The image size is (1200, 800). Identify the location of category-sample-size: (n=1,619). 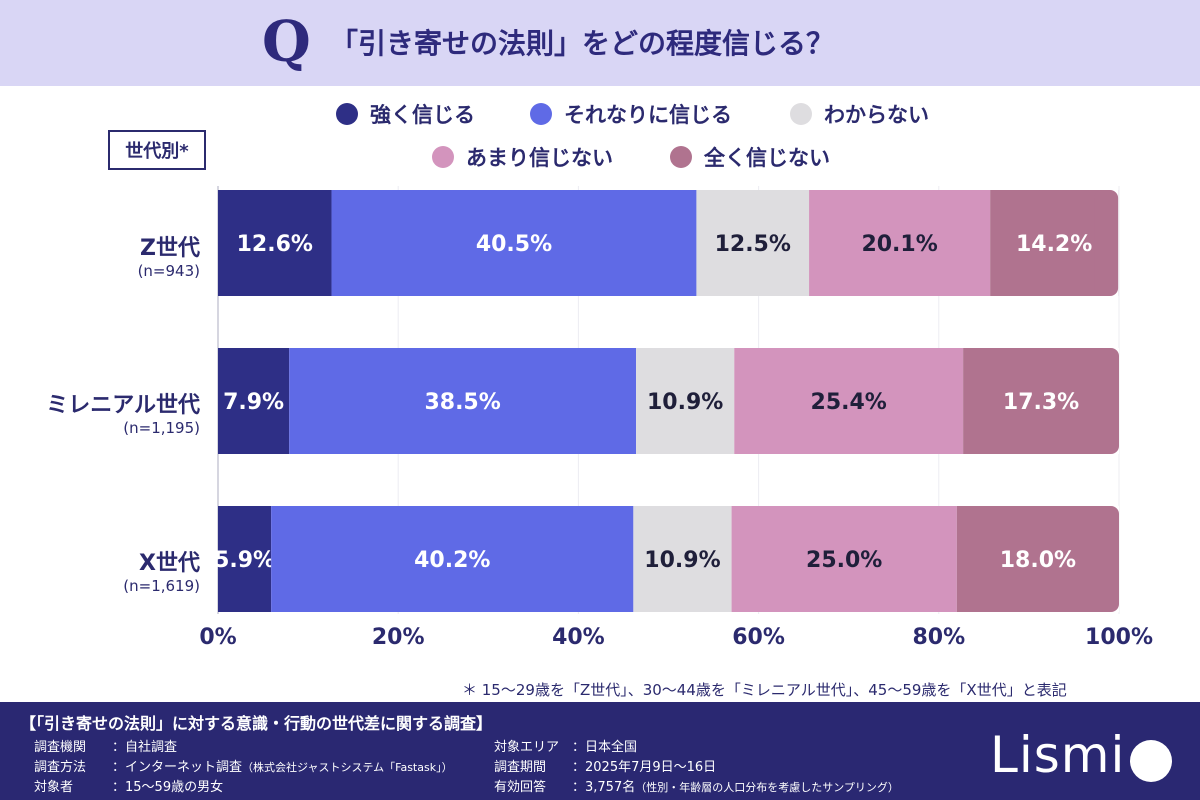
(161, 586).